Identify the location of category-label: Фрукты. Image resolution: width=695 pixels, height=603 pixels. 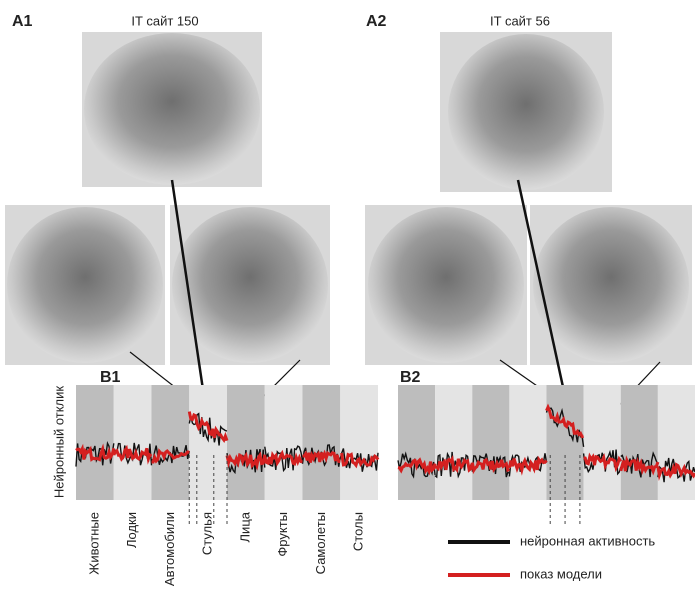
(282, 534).